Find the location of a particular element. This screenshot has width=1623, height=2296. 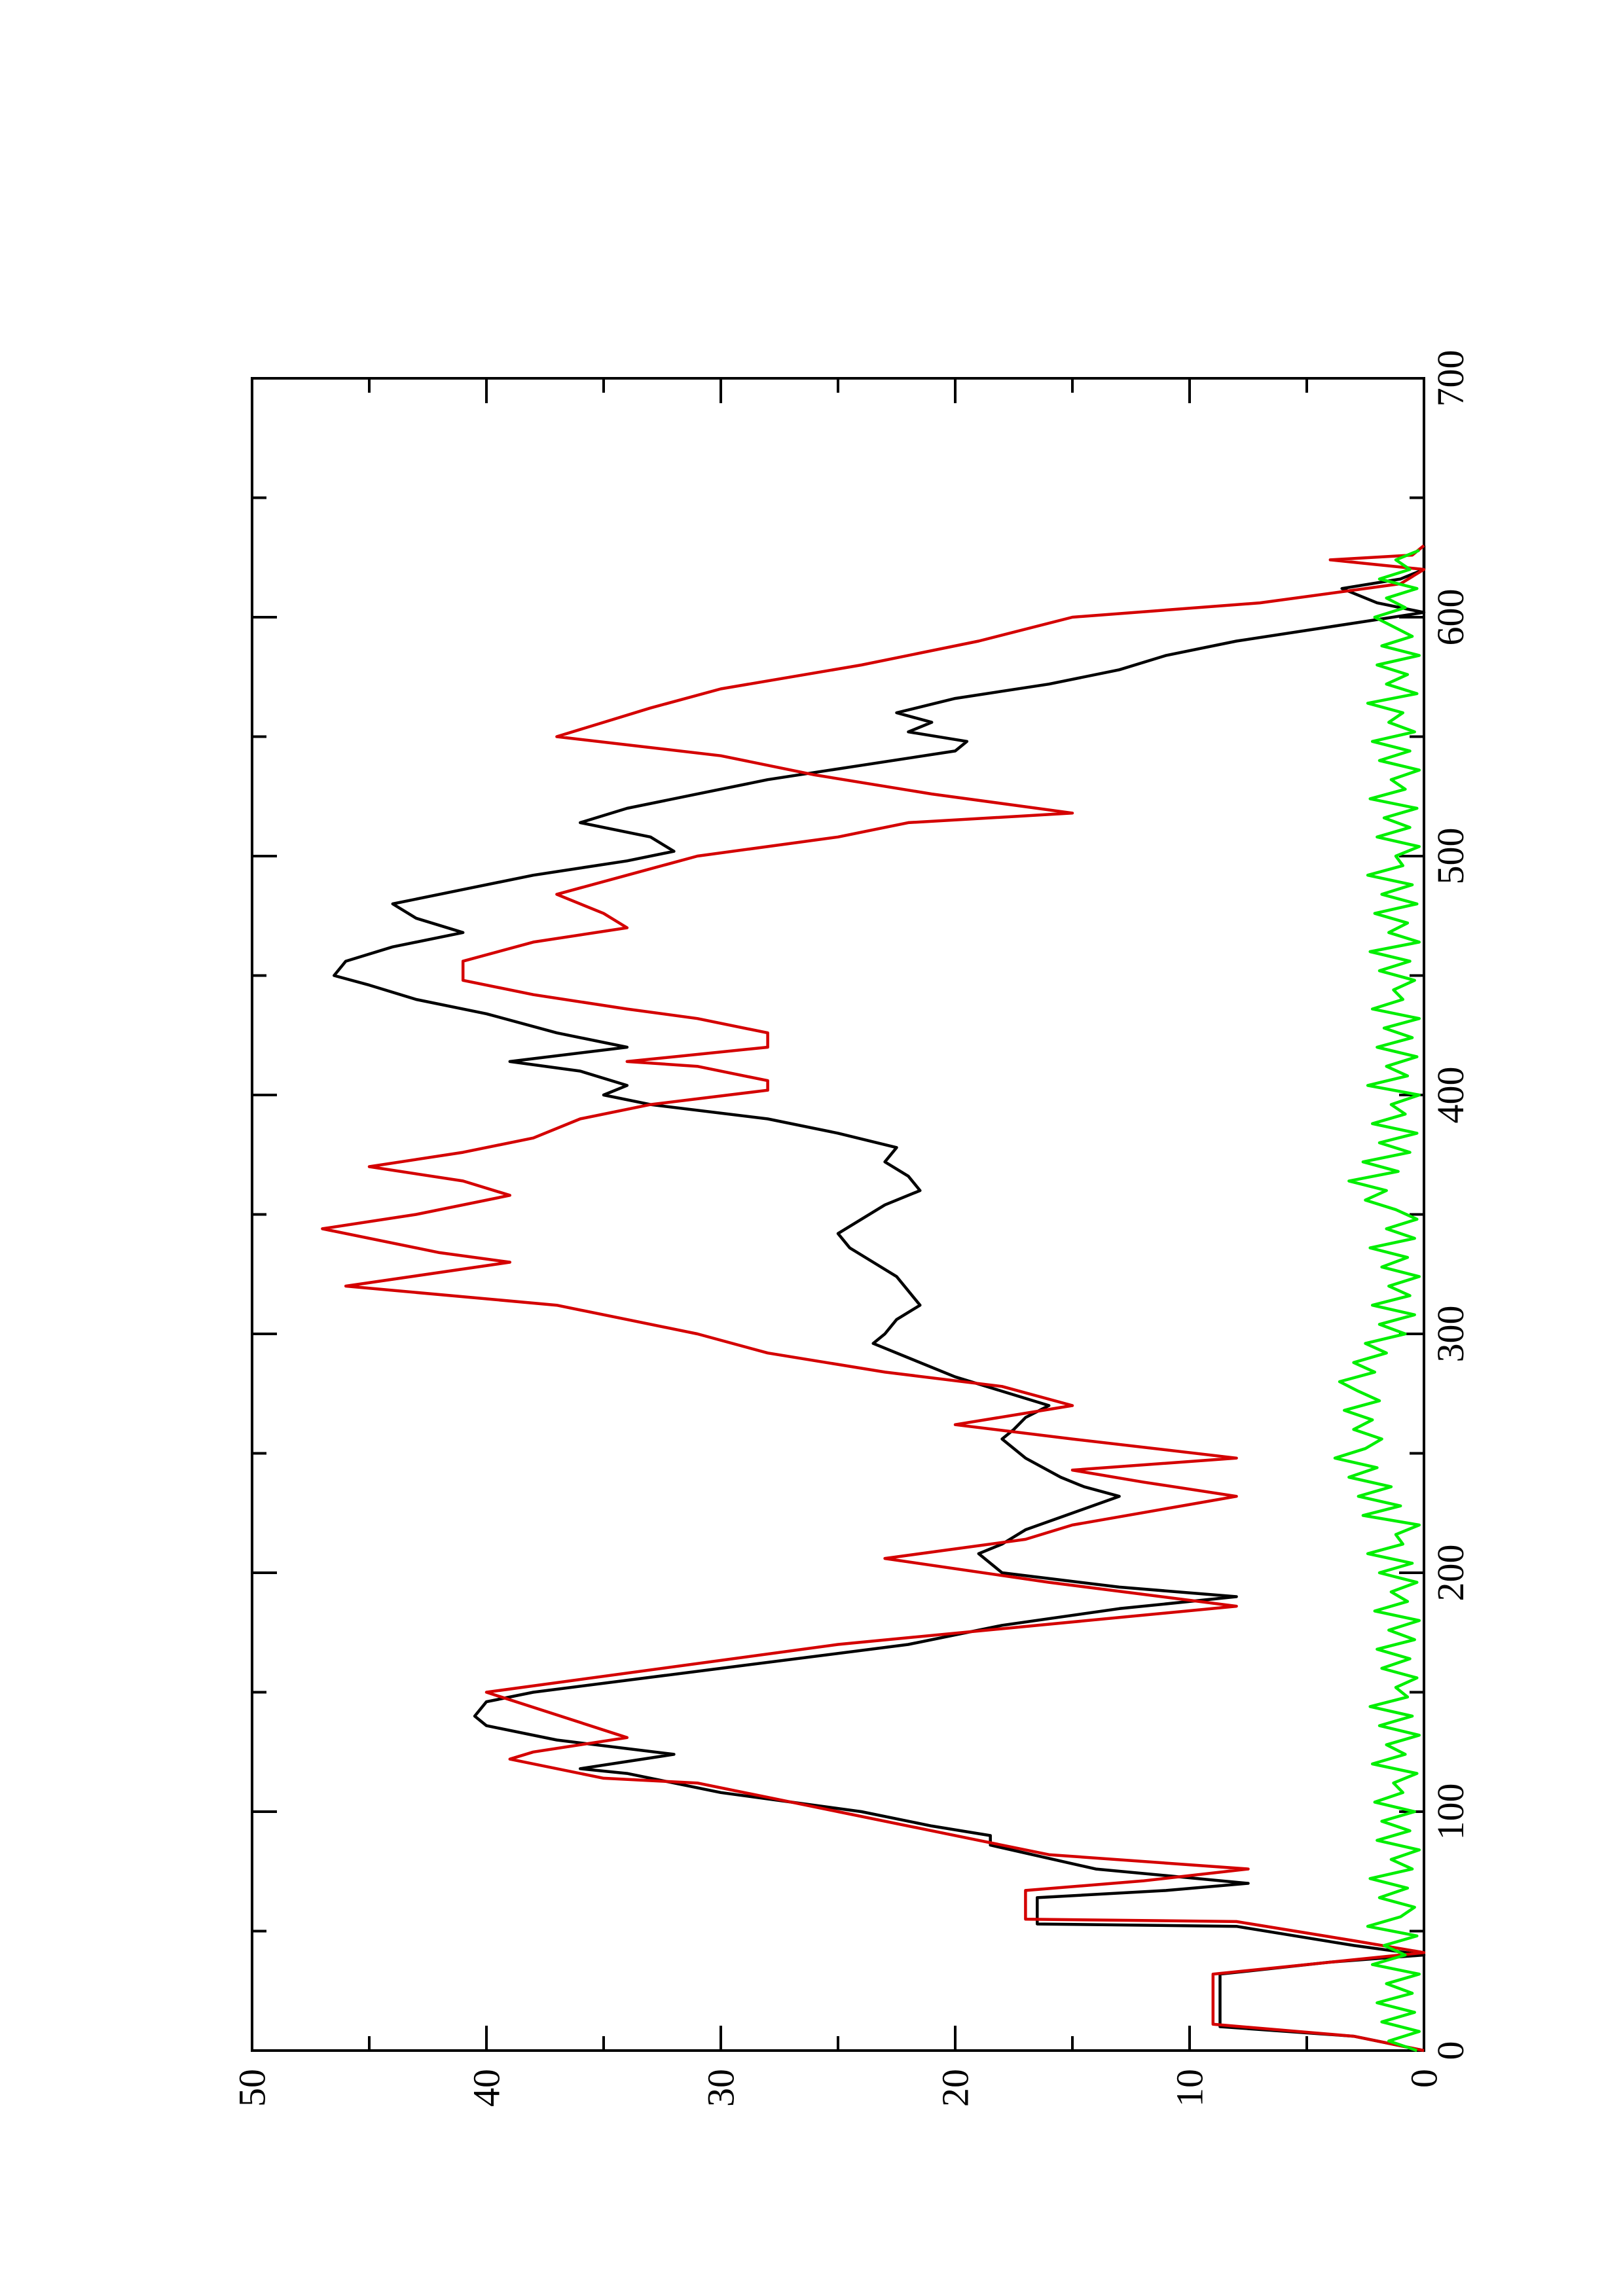

x-tick-label: 600 is located at coordinates (1450, 617).